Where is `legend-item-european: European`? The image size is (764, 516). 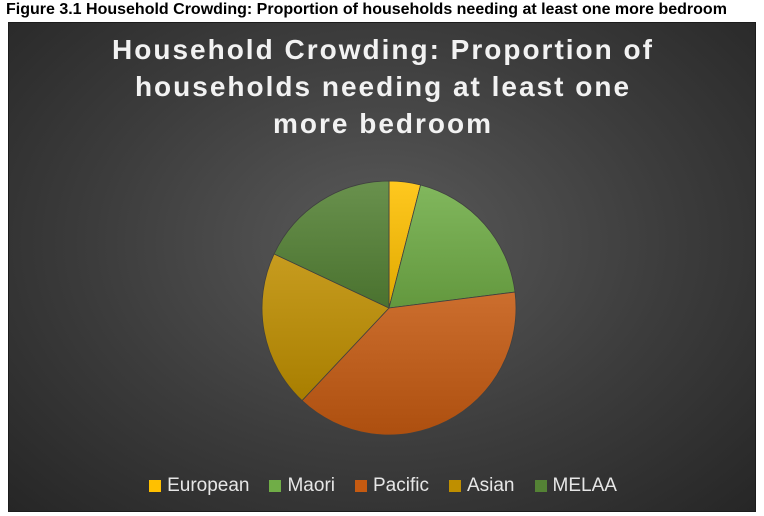 legend-item-european: European is located at coordinates (199, 486).